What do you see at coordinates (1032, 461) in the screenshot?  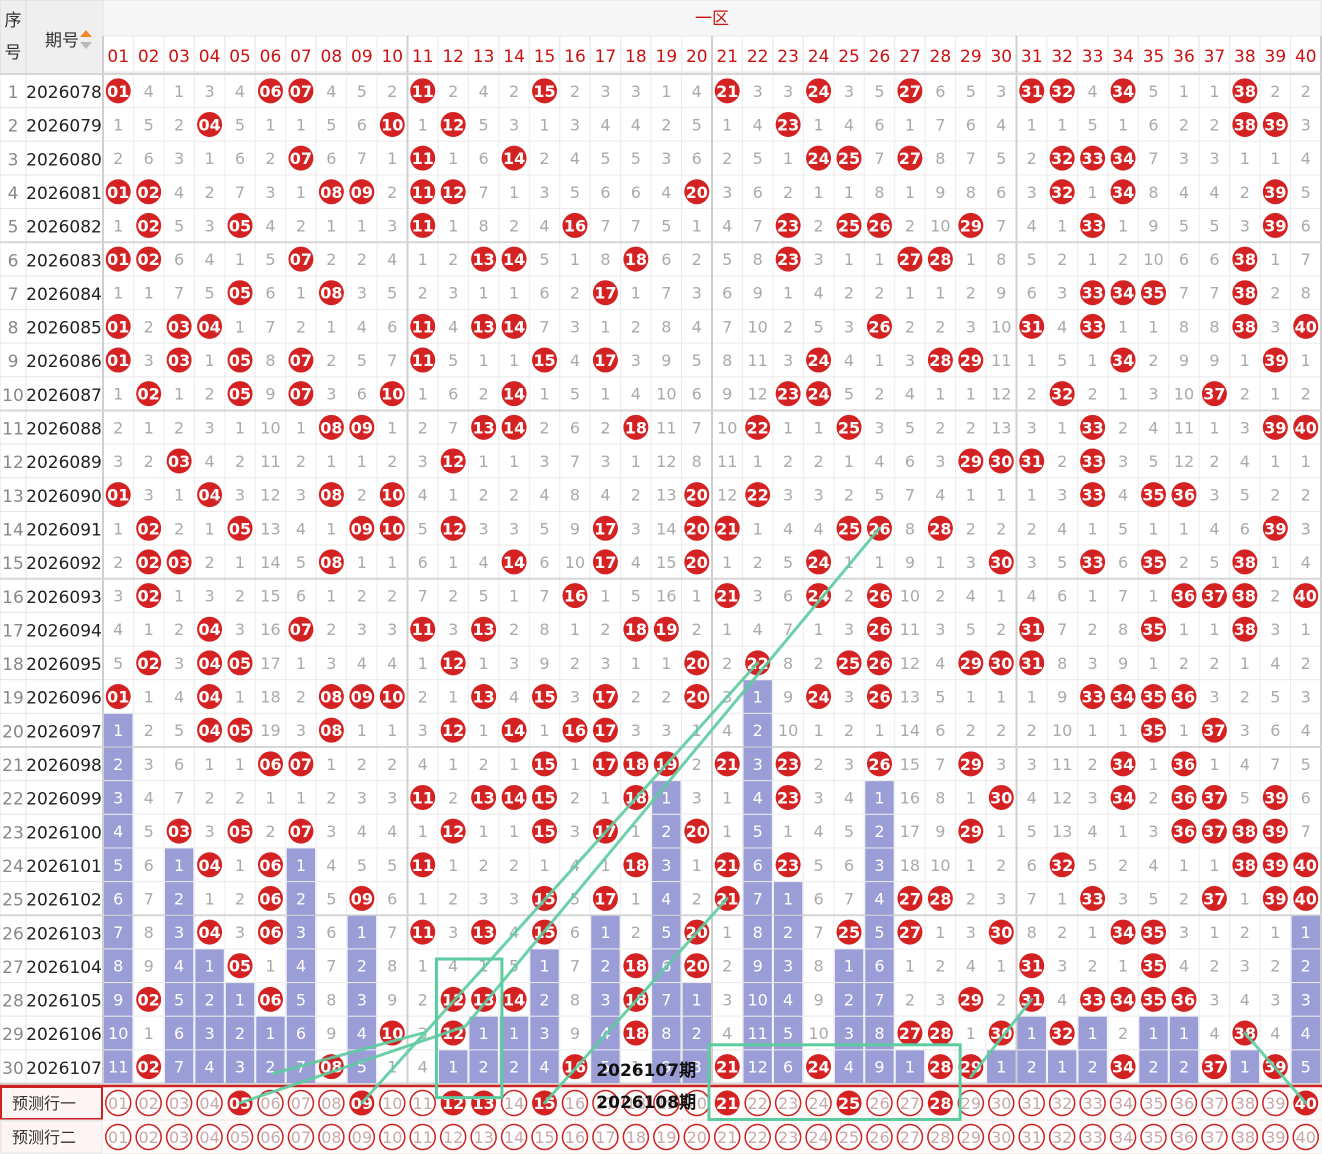 I see `hit-ball-number: 31` at bounding box center [1032, 461].